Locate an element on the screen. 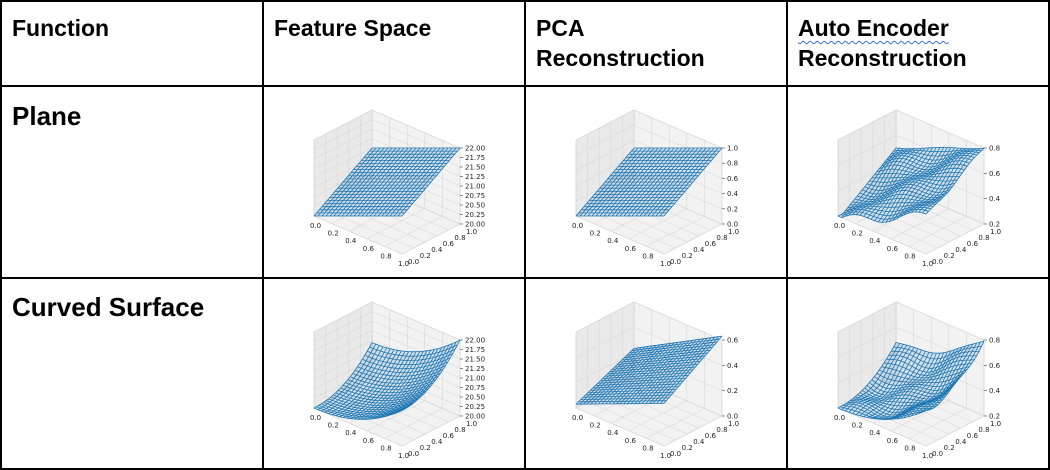 Image resolution: width=1050 pixels, height=470 pixels. surface-wireframe is located at coordinates (387, 379).